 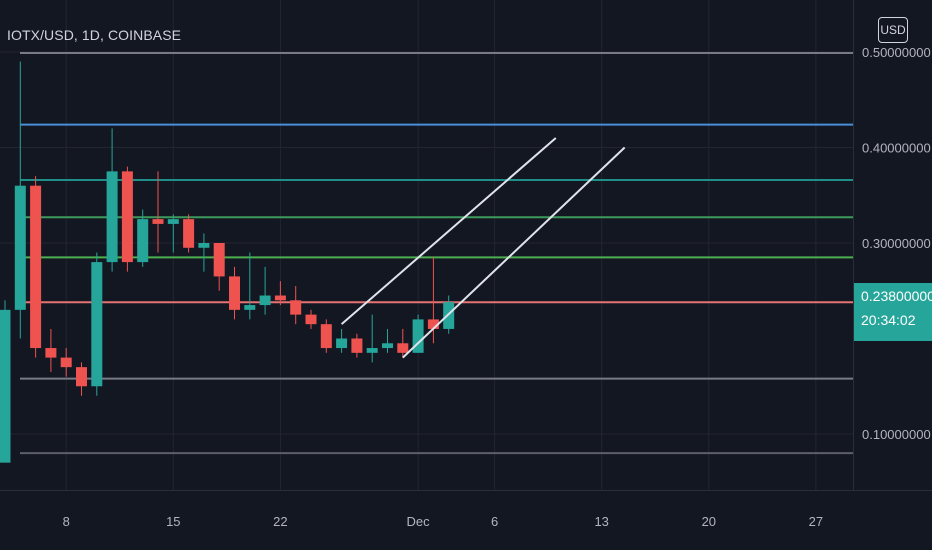 I want to click on x-tick-label: 22, so click(x=280, y=521).